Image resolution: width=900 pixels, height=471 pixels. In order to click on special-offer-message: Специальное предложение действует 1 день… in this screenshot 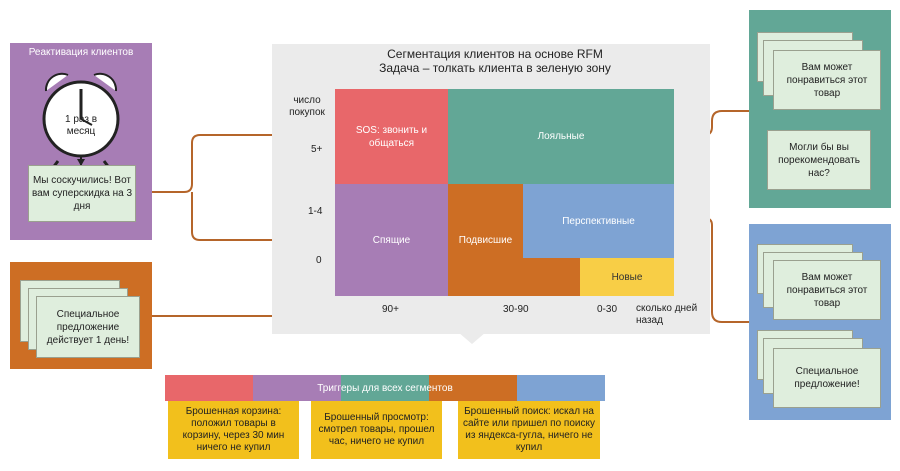, I will do `click(88, 327)`.